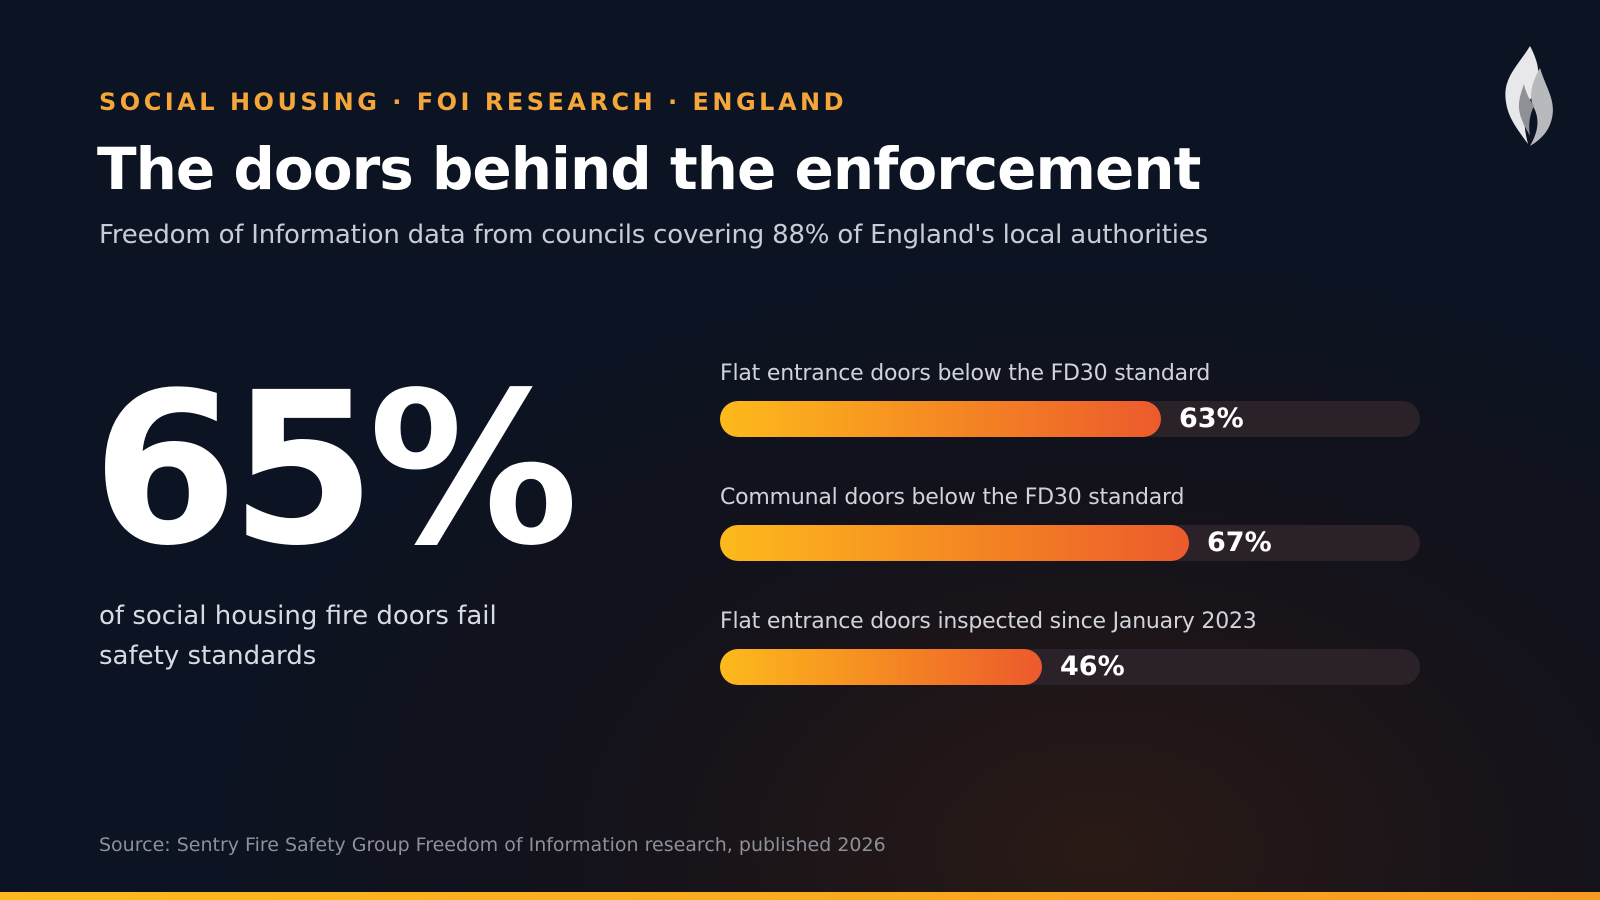  I want to click on bar-value-label: 67%, so click(1239, 542).